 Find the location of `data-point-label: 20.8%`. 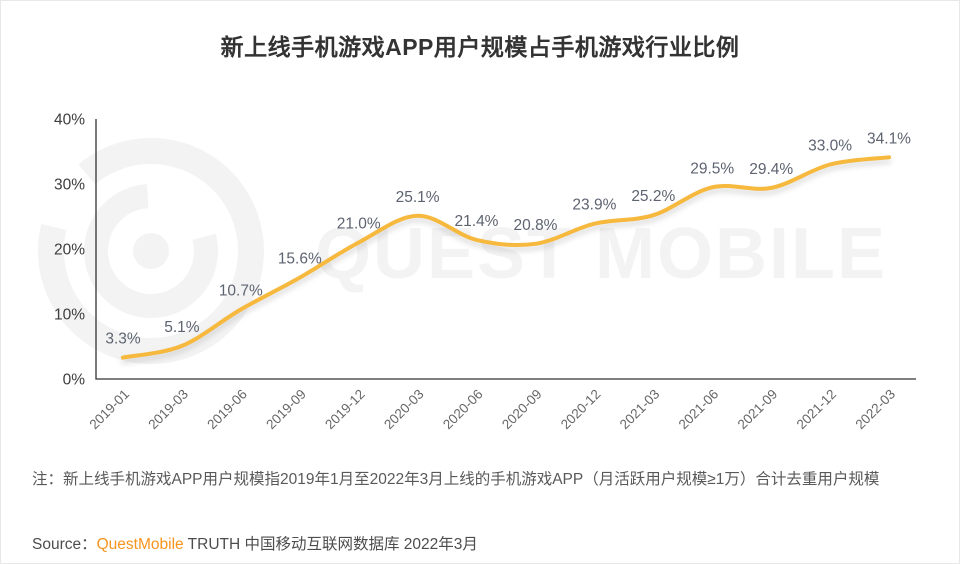

data-point-label: 20.8% is located at coordinates (536, 225).